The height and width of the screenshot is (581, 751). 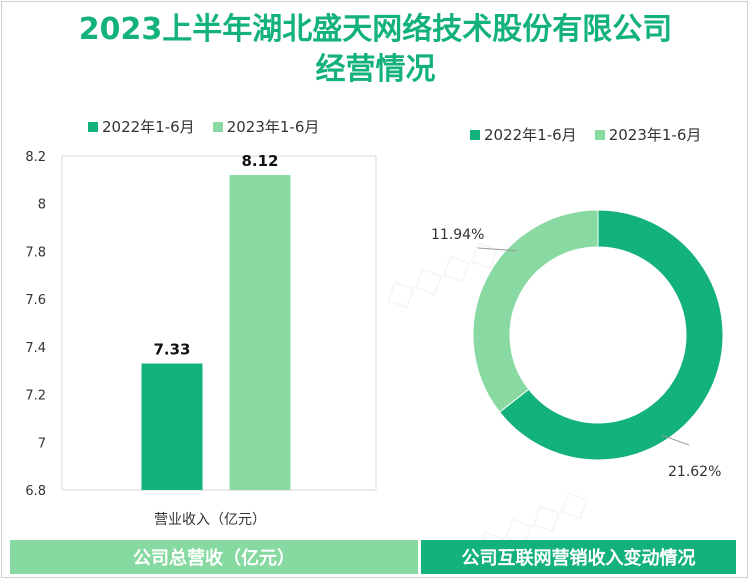 I want to click on bar-2022, so click(x=172, y=426).